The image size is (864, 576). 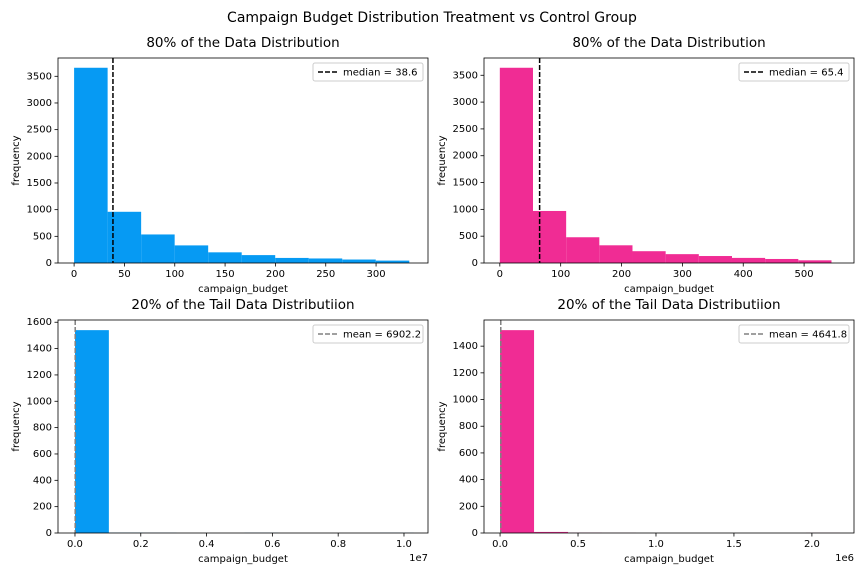 I want to click on x-tick-label: 0.8, so click(x=338, y=544).